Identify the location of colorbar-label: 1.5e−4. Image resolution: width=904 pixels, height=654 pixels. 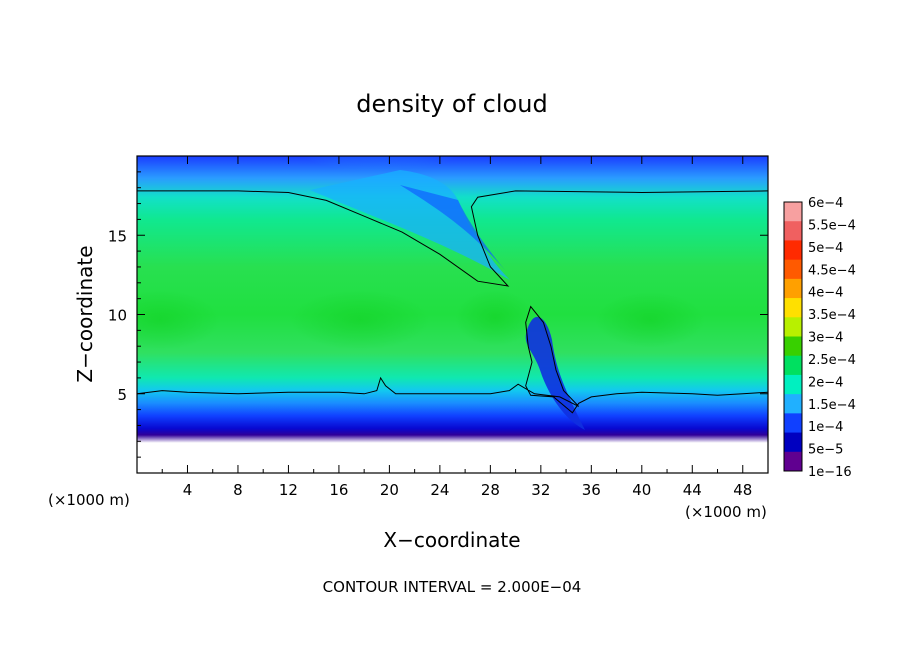
(832, 405).